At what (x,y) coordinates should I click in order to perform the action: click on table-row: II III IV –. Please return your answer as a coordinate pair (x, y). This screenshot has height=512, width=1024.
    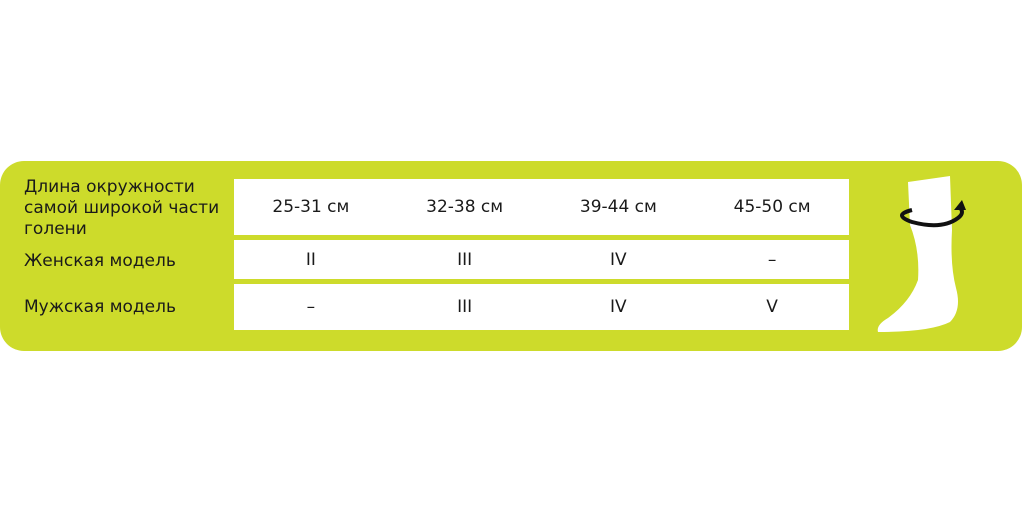
    Looking at the image, I should click on (541, 259).